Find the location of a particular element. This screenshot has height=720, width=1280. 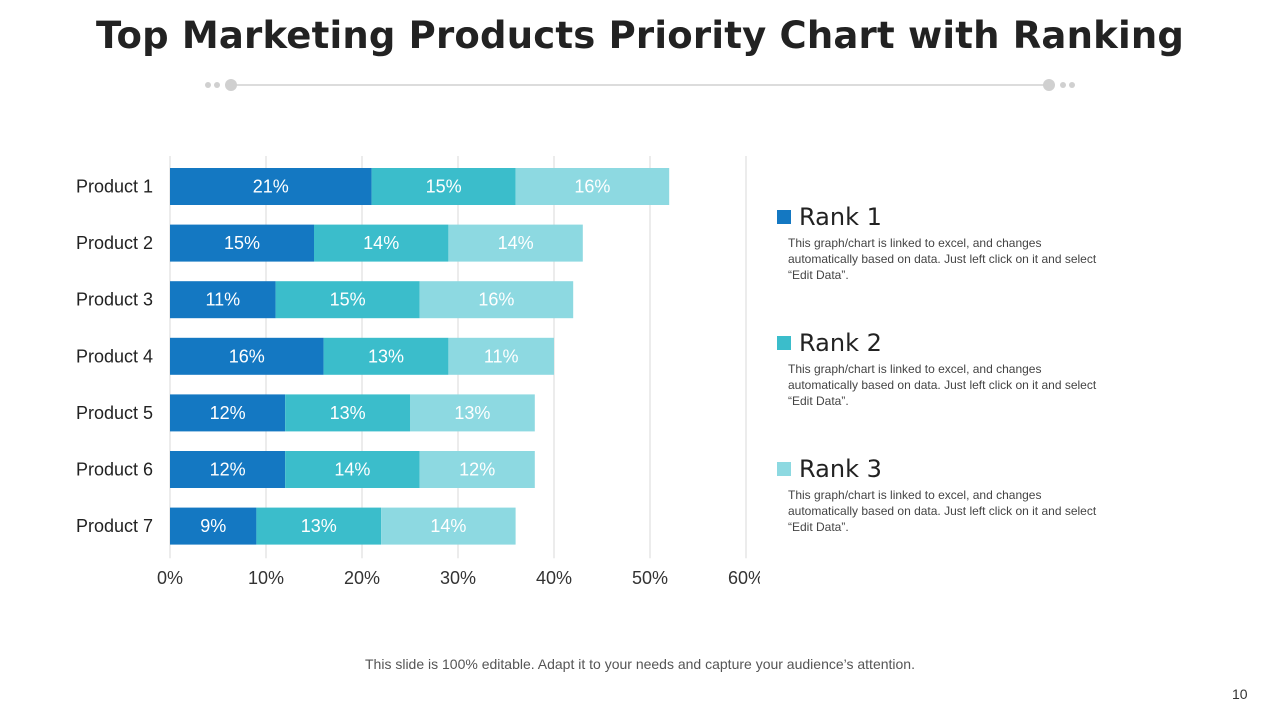

category-label: Product 6 is located at coordinates (114, 470).